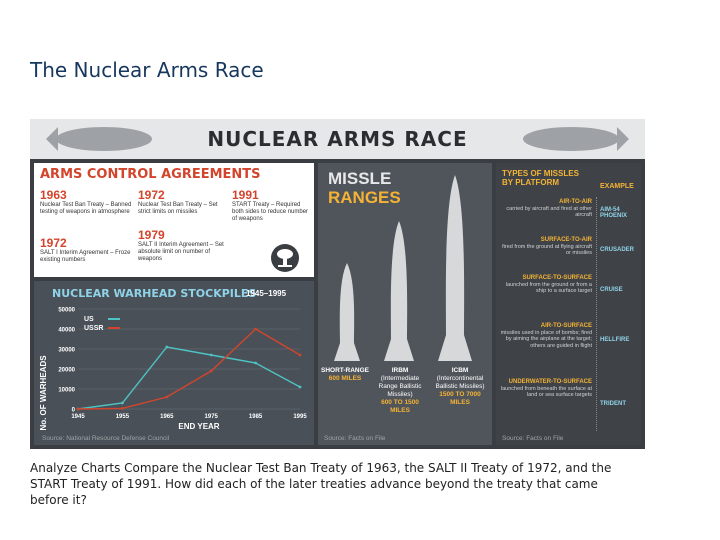 This screenshot has height=540, width=720. What do you see at coordinates (256, 417) in the screenshot?
I see `chart-x-tick: 1985` at bounding box center [256, 417].